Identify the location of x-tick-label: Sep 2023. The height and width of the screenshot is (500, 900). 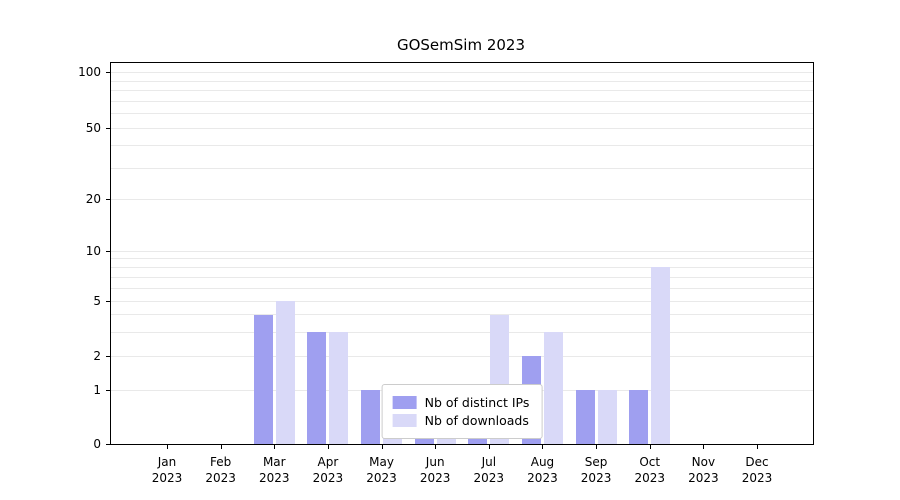
(596, 470).